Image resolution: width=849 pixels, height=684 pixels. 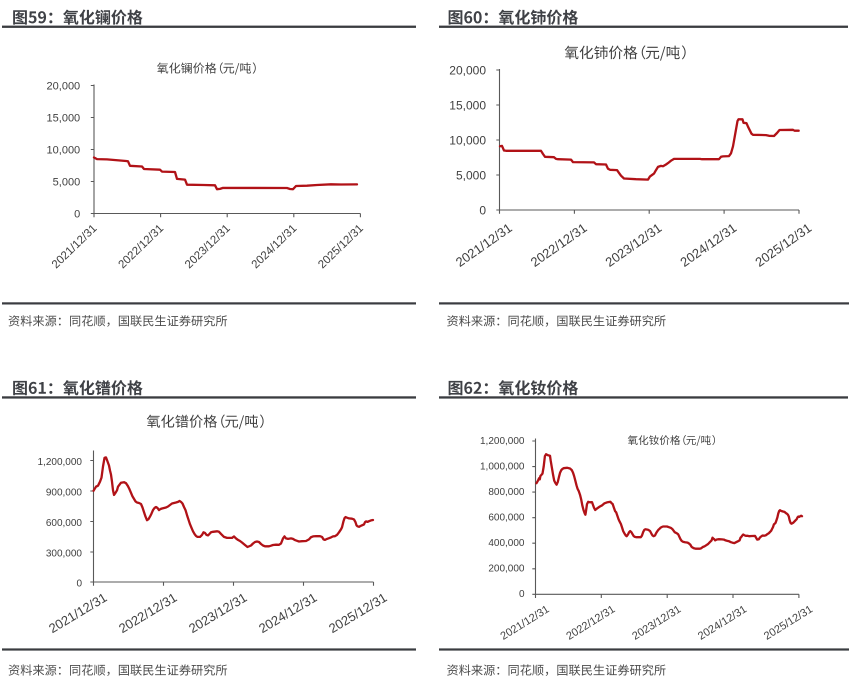 What do you see at coordinates (502, 466) in the screenshot?
I see `svg-text: 1,000,000` at bounding box center [502, 466].